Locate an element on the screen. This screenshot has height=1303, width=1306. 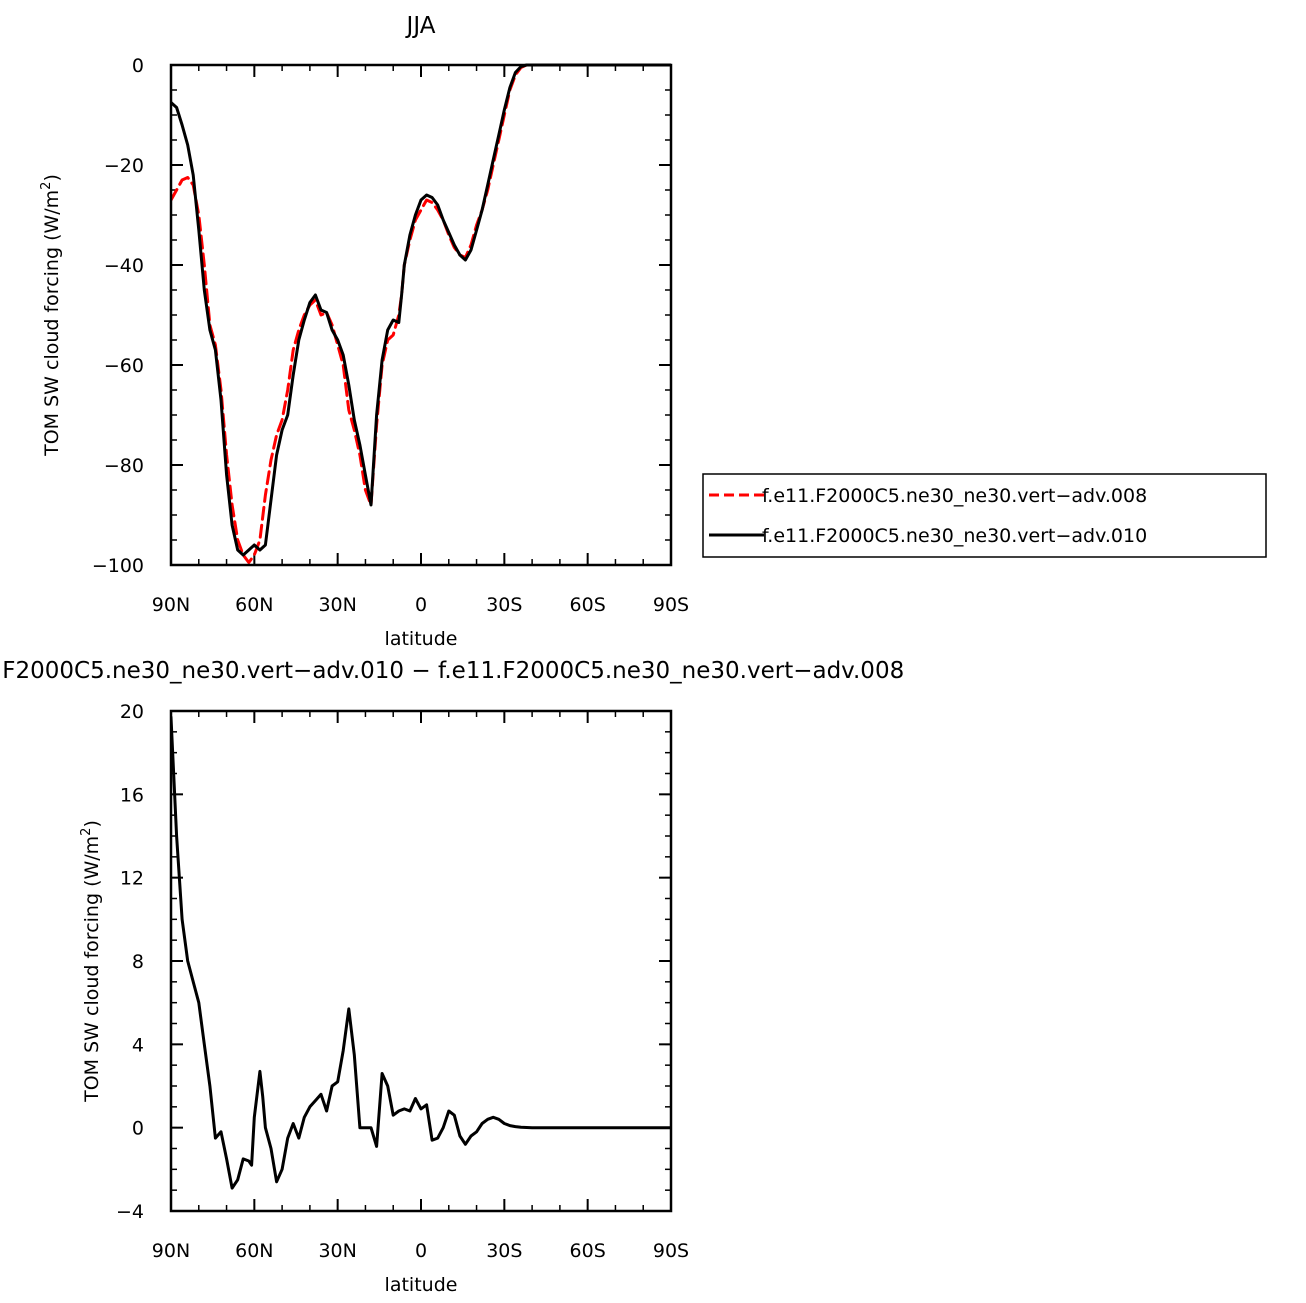
y-tick-label: −100 is located at coordinates (118, 566).